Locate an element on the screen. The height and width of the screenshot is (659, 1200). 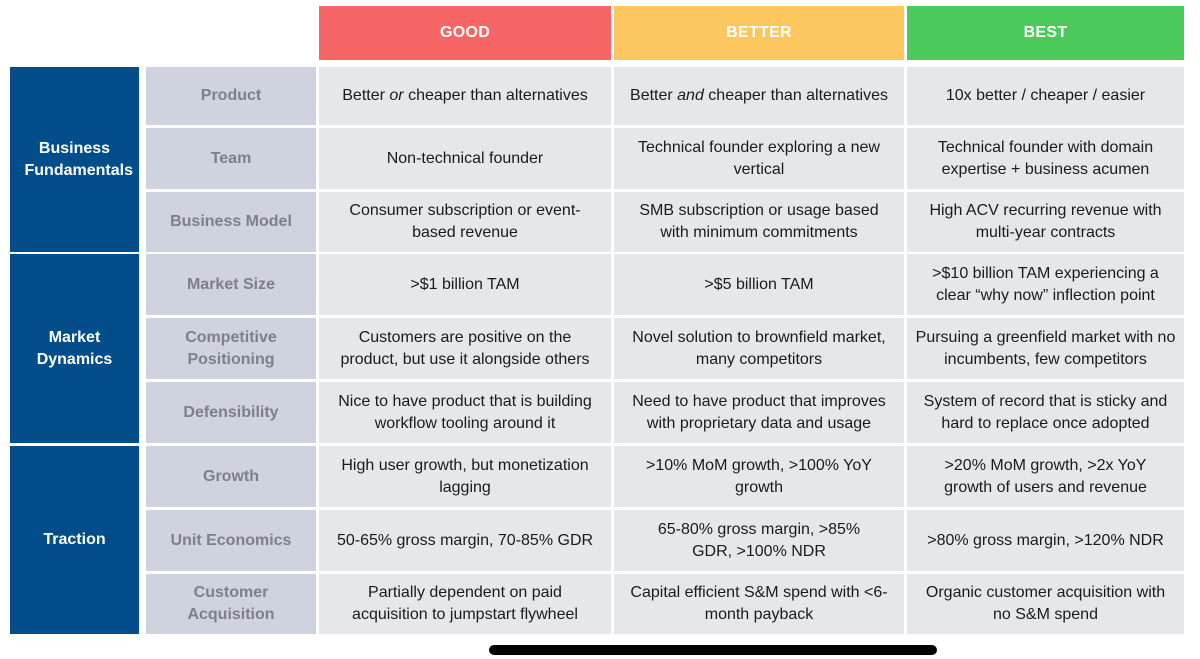
cell-unit-economics-better: 65-80% gross margin, >85% GDR, >100% NDR is located at coordinates (759, 540).